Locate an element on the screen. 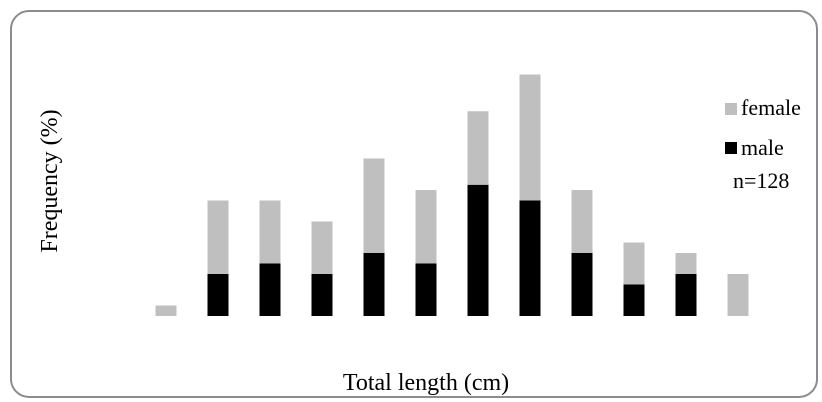 This screenshot has width=822, height=402. legend-label-female: female is located at coordinates (771, 107).